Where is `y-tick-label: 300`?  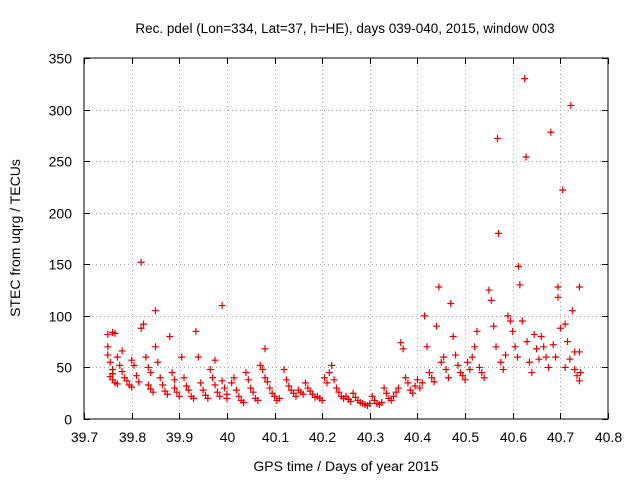
y-tick-label: 300 is located at coordinates (61, 111).